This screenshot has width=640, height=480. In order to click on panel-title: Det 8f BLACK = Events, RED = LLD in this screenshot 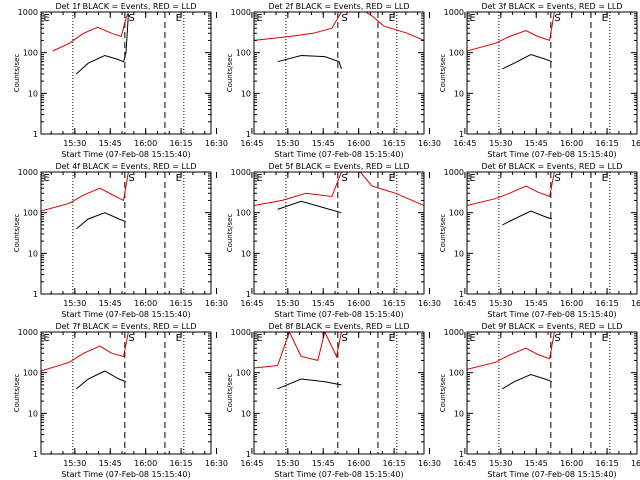, I will do `click(338, 326)`.